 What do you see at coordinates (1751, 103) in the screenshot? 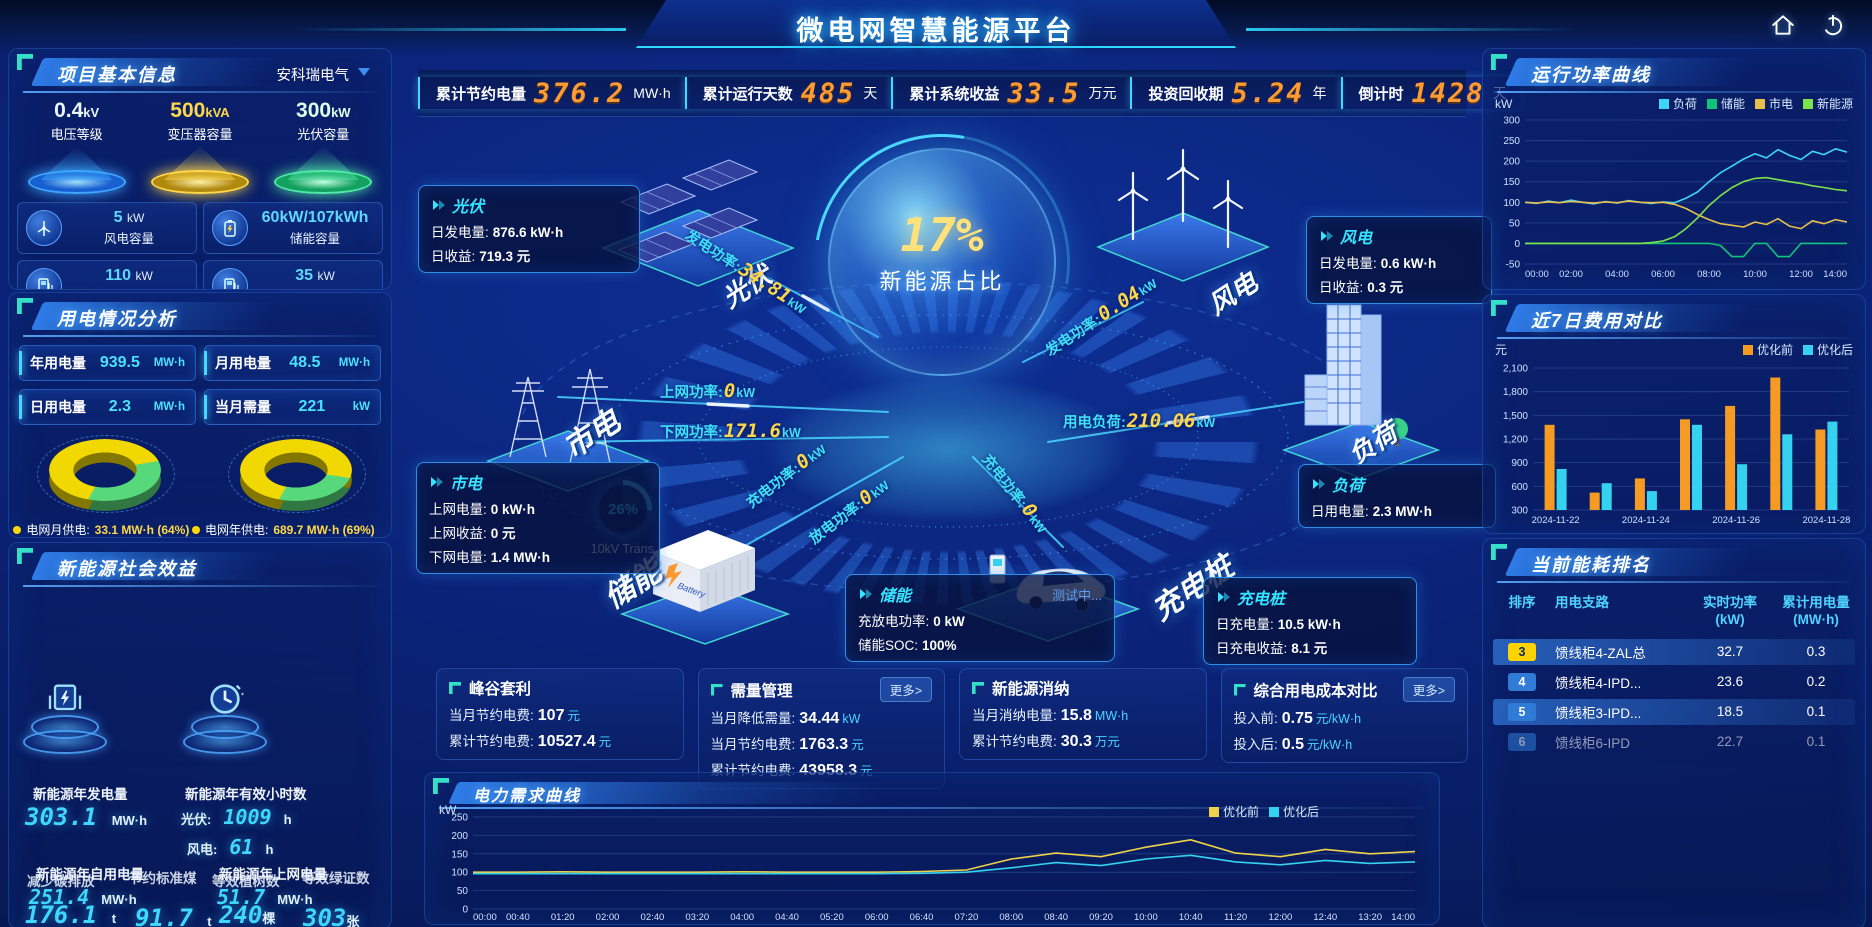
I see `chart-legend: 负荷 储能 市电 新能源` at bounding box center [1751, 103].